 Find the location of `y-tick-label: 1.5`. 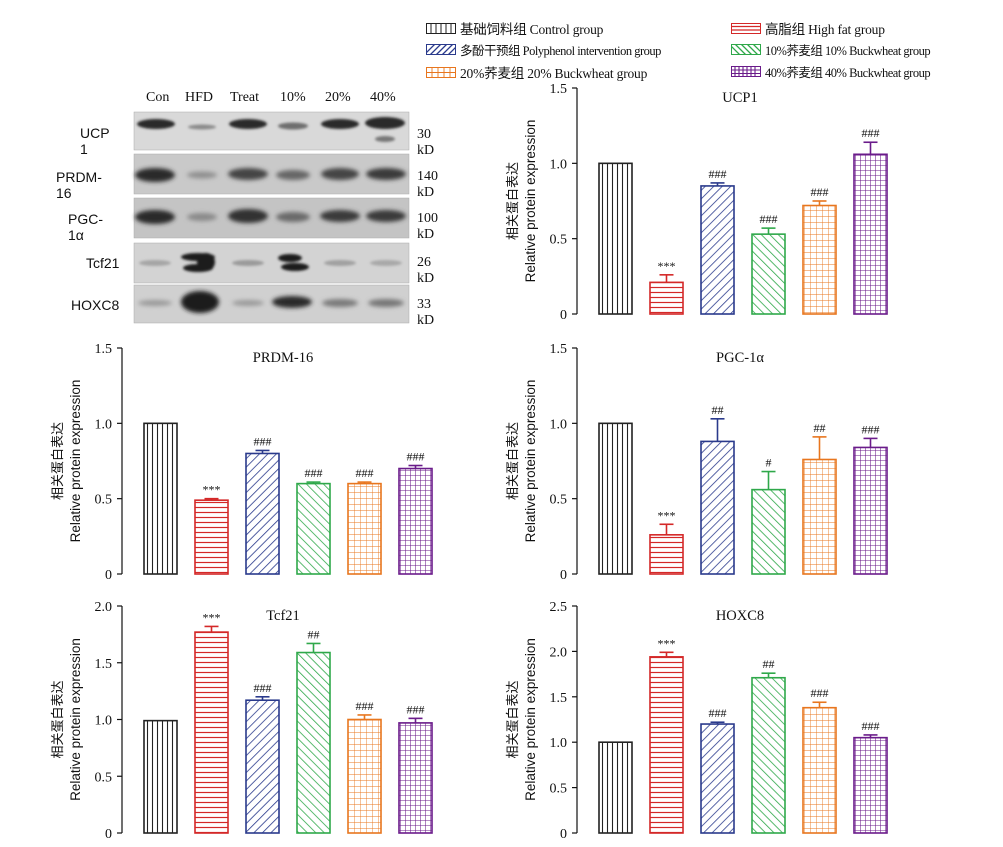

y-tick-label: 1.5 is located at coordinates (104, 349).